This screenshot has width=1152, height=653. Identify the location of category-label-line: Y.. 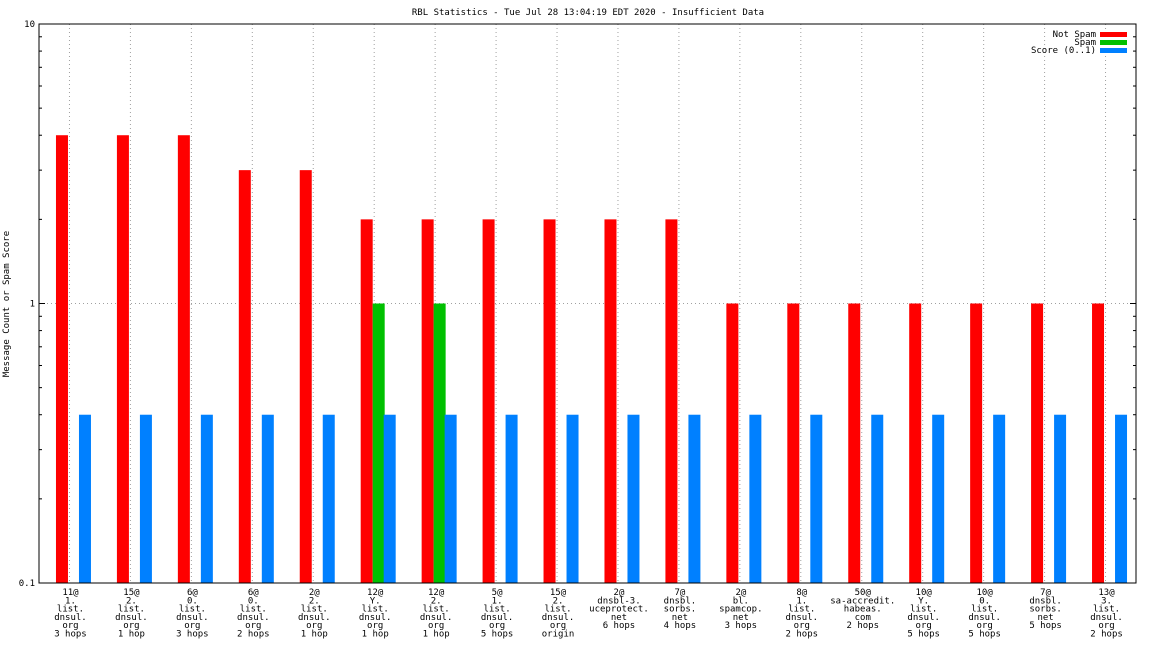
(375, 601).